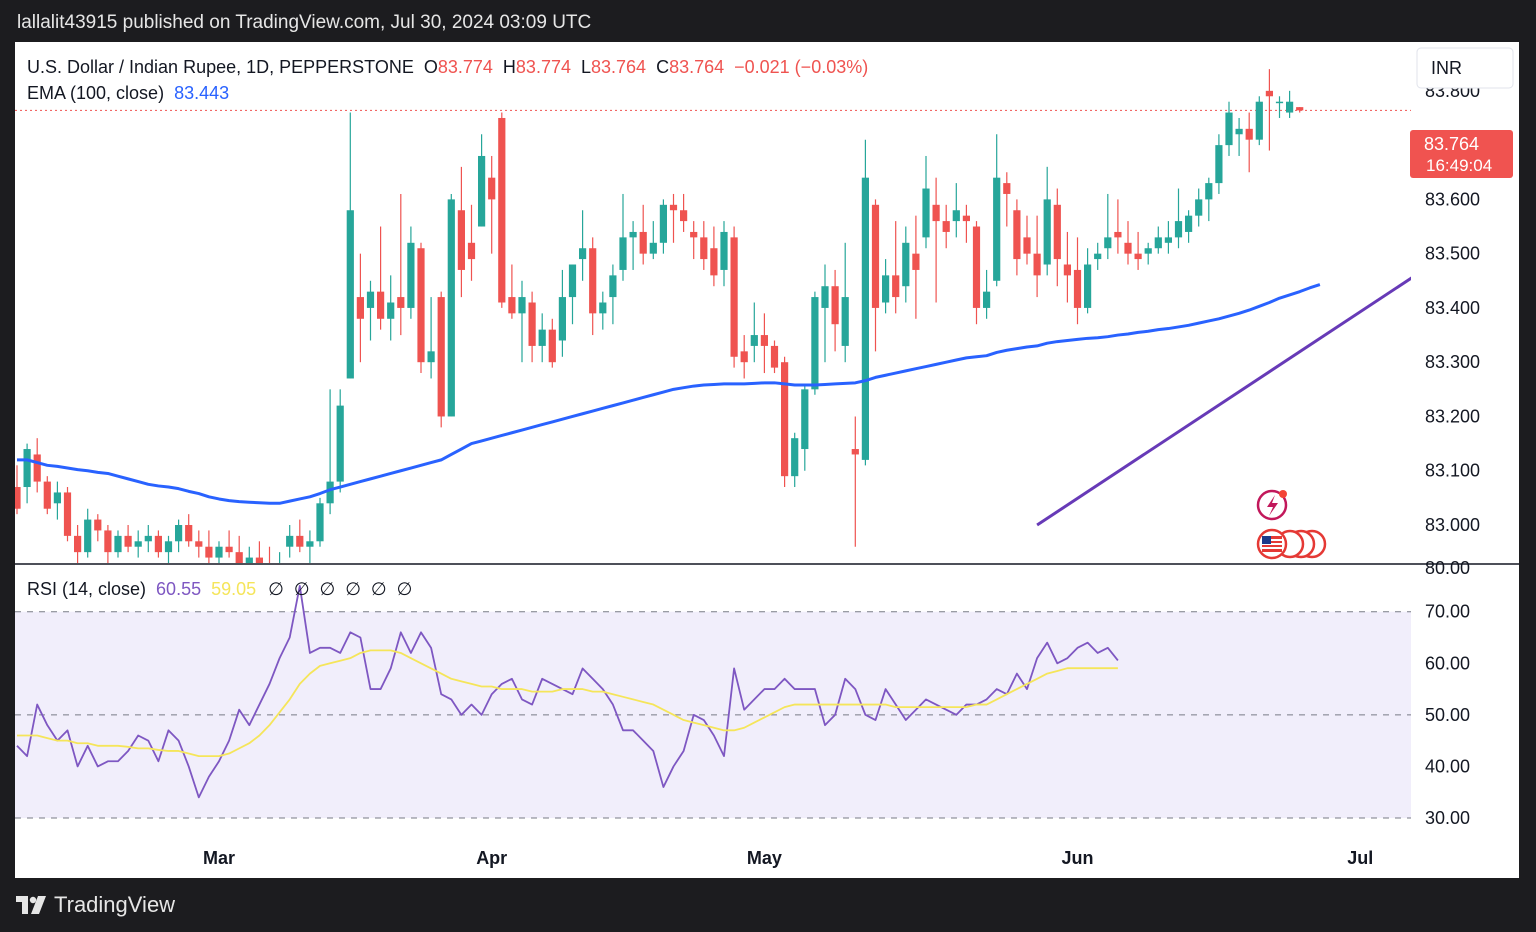  I want to click on us-flag-event-icon, so click(1291, 544).